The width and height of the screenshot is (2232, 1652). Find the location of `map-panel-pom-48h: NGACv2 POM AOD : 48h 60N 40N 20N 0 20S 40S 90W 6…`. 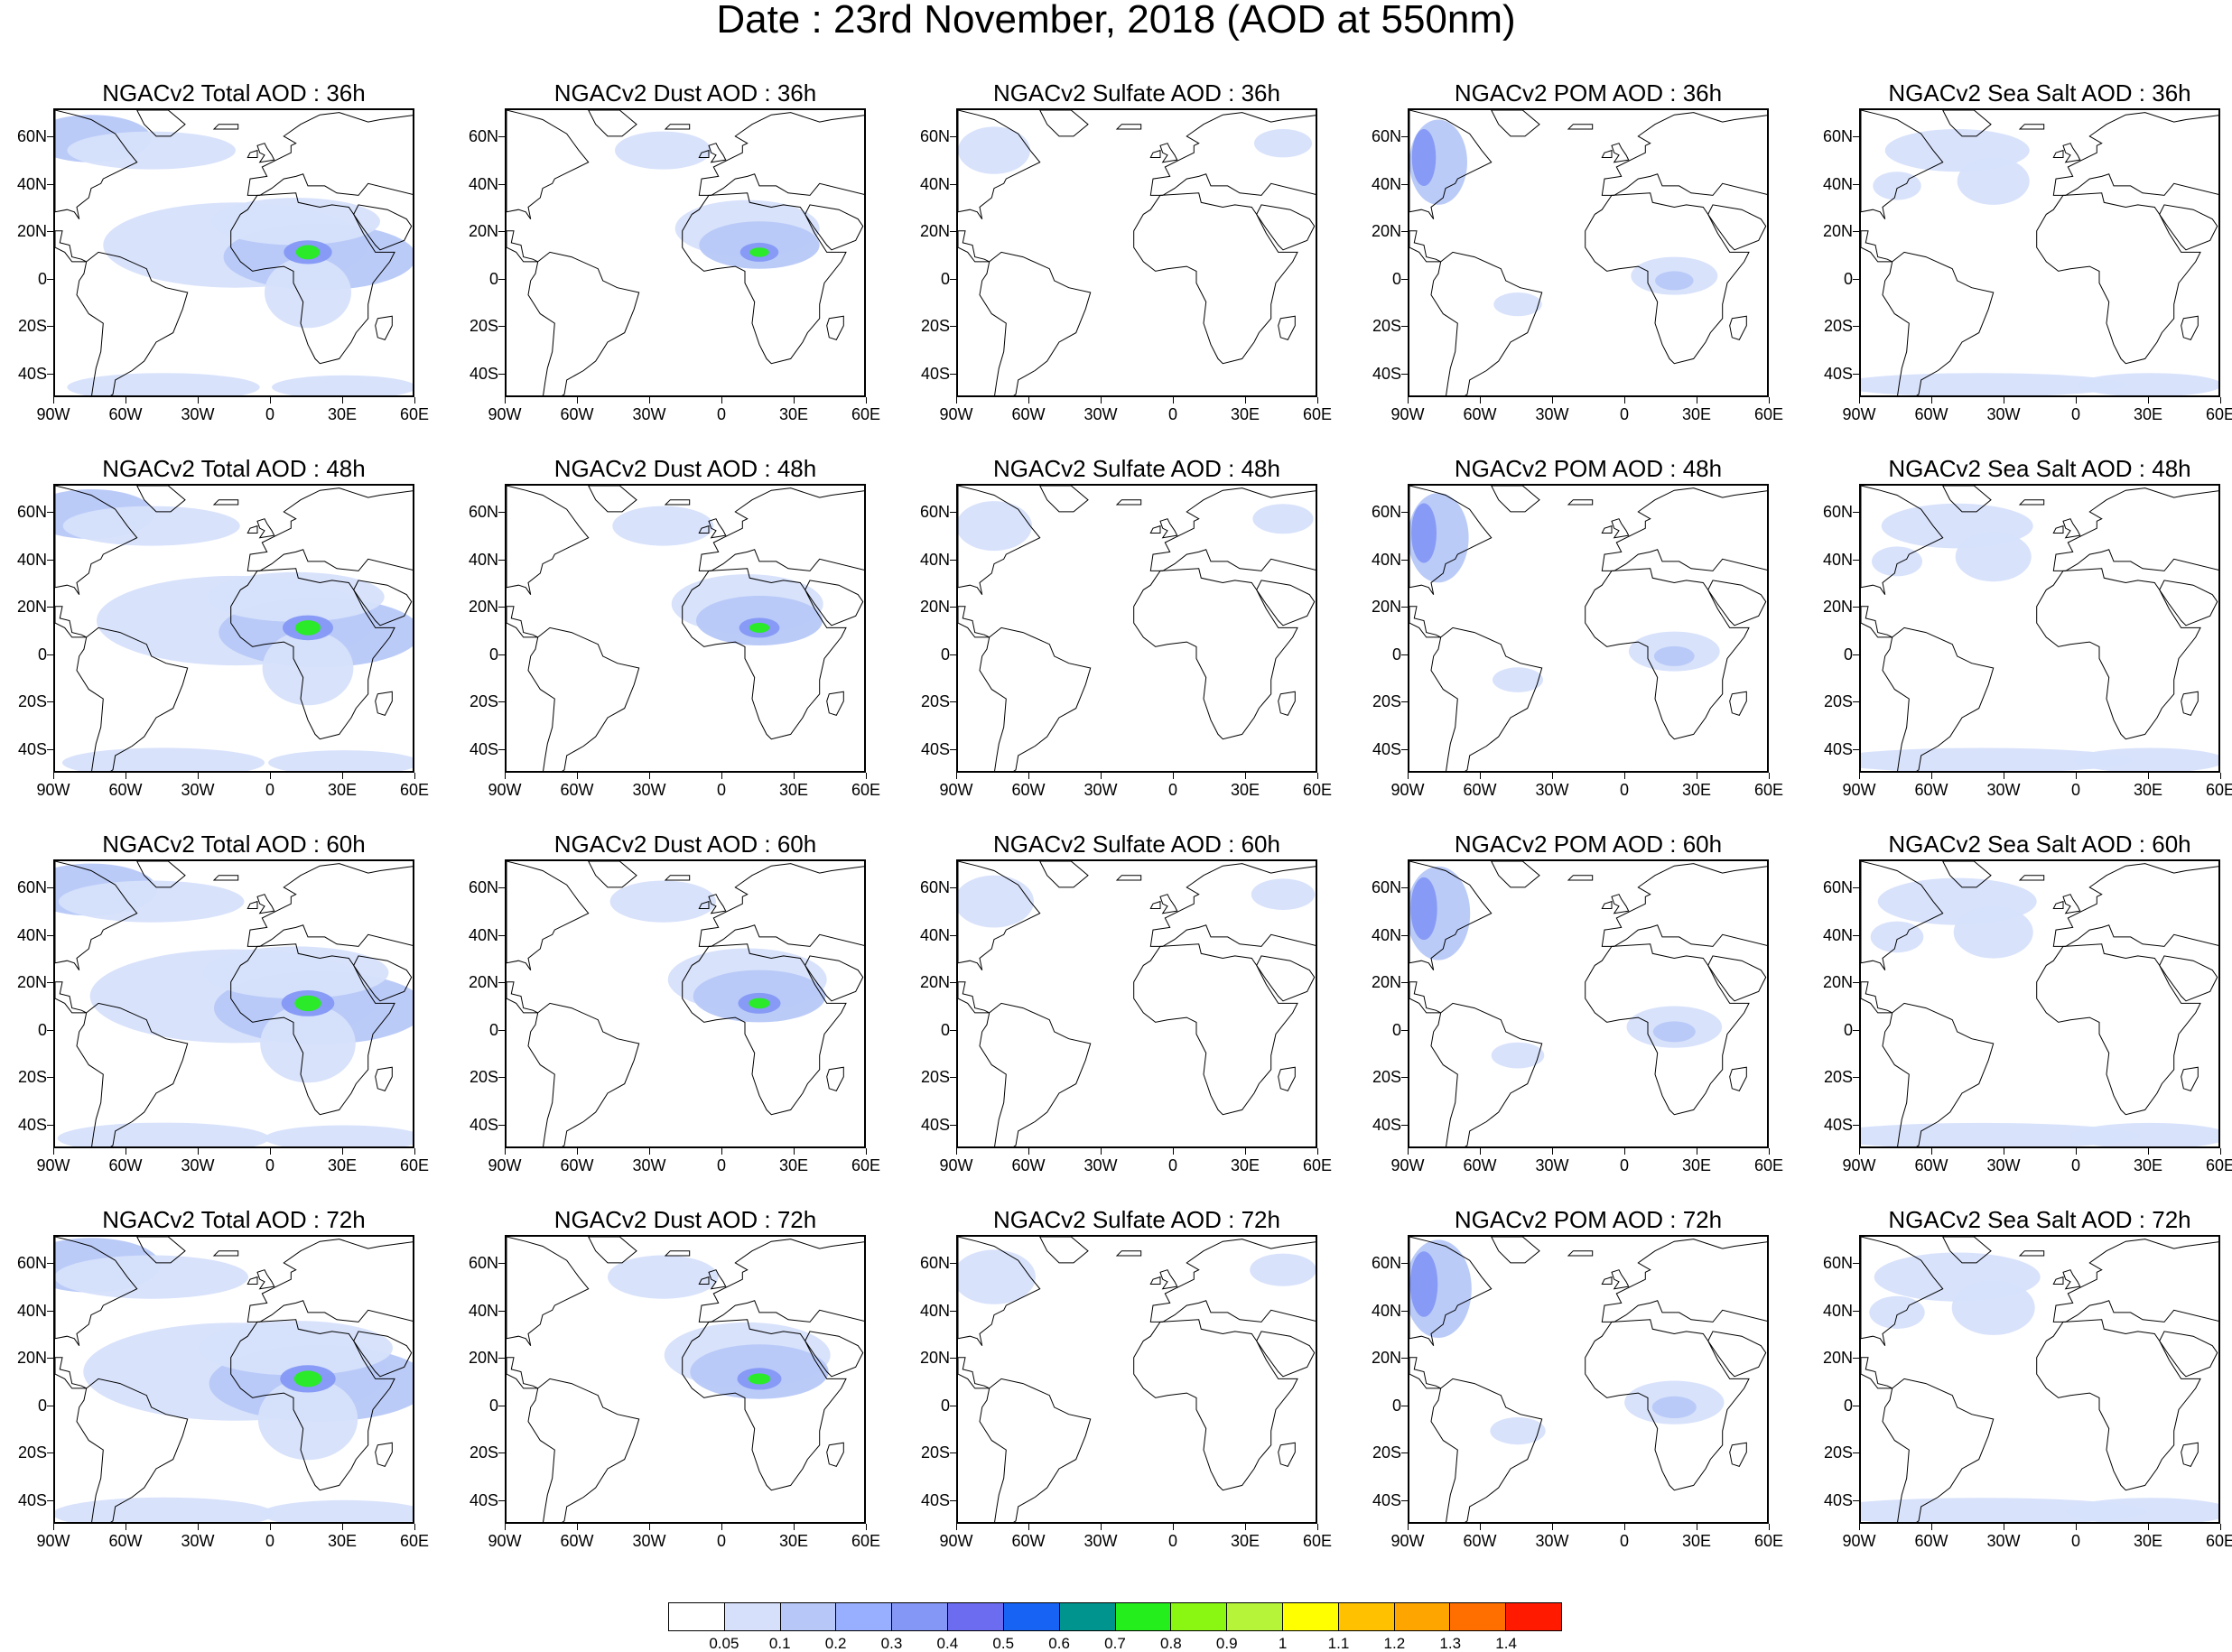

map-panel-pom-48h: NGACv2 POM AOD : 48h 60N 40N 20N 0 20S 40S 90W 6… is located at coordinates (1580, 642).